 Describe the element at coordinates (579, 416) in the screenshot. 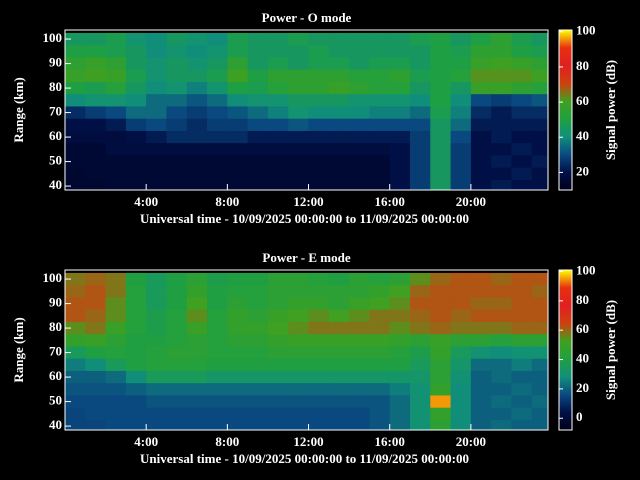

I see `colorbar-tick-label: 0` at that location.